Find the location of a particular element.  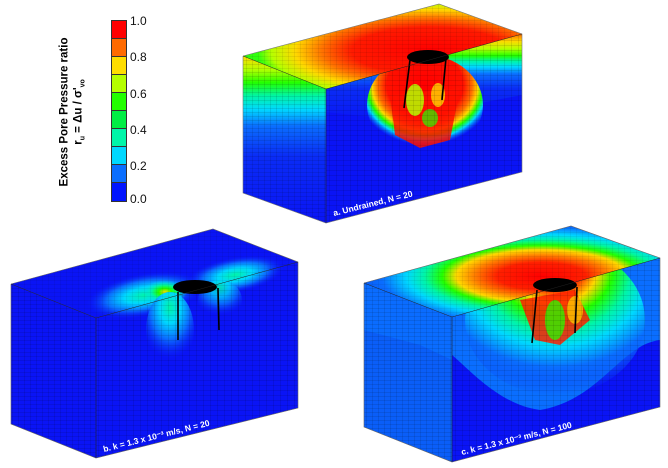

panel-c-pile-head is located at coordinates (555, 285).